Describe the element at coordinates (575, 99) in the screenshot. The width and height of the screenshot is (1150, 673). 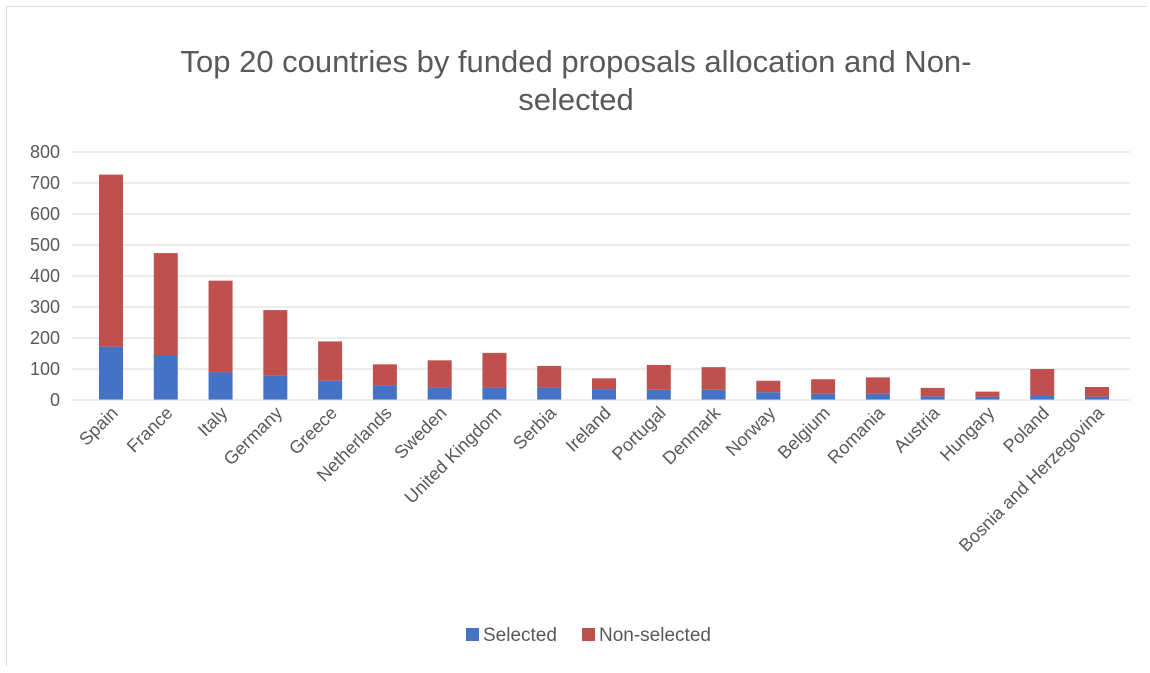
I see `chart-title-line-2: selected` at that location.